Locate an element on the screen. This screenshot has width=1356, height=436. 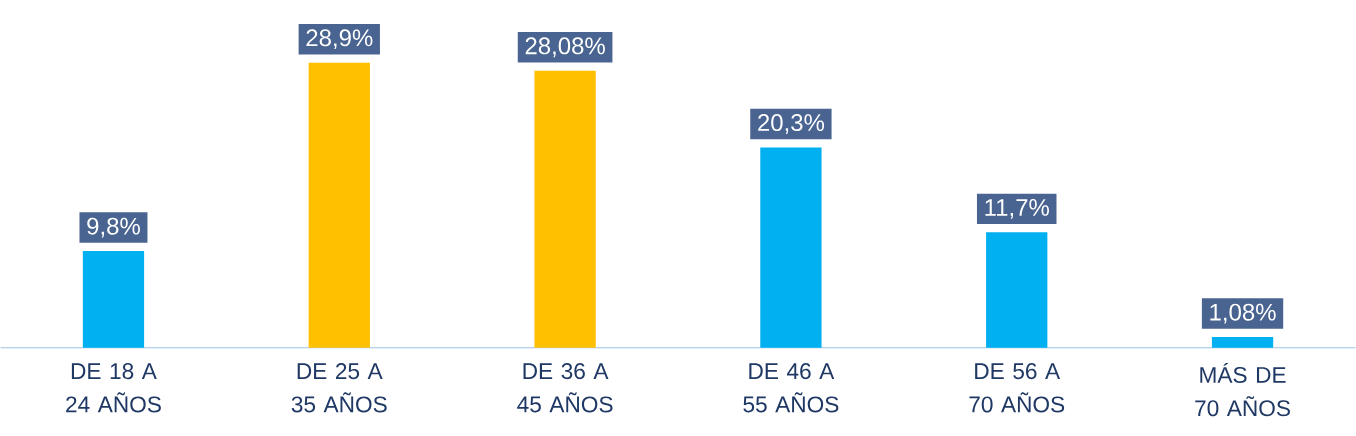
x-tick-label: DE 56 A 70 AÑOS is located at coordinates (1017, 388).